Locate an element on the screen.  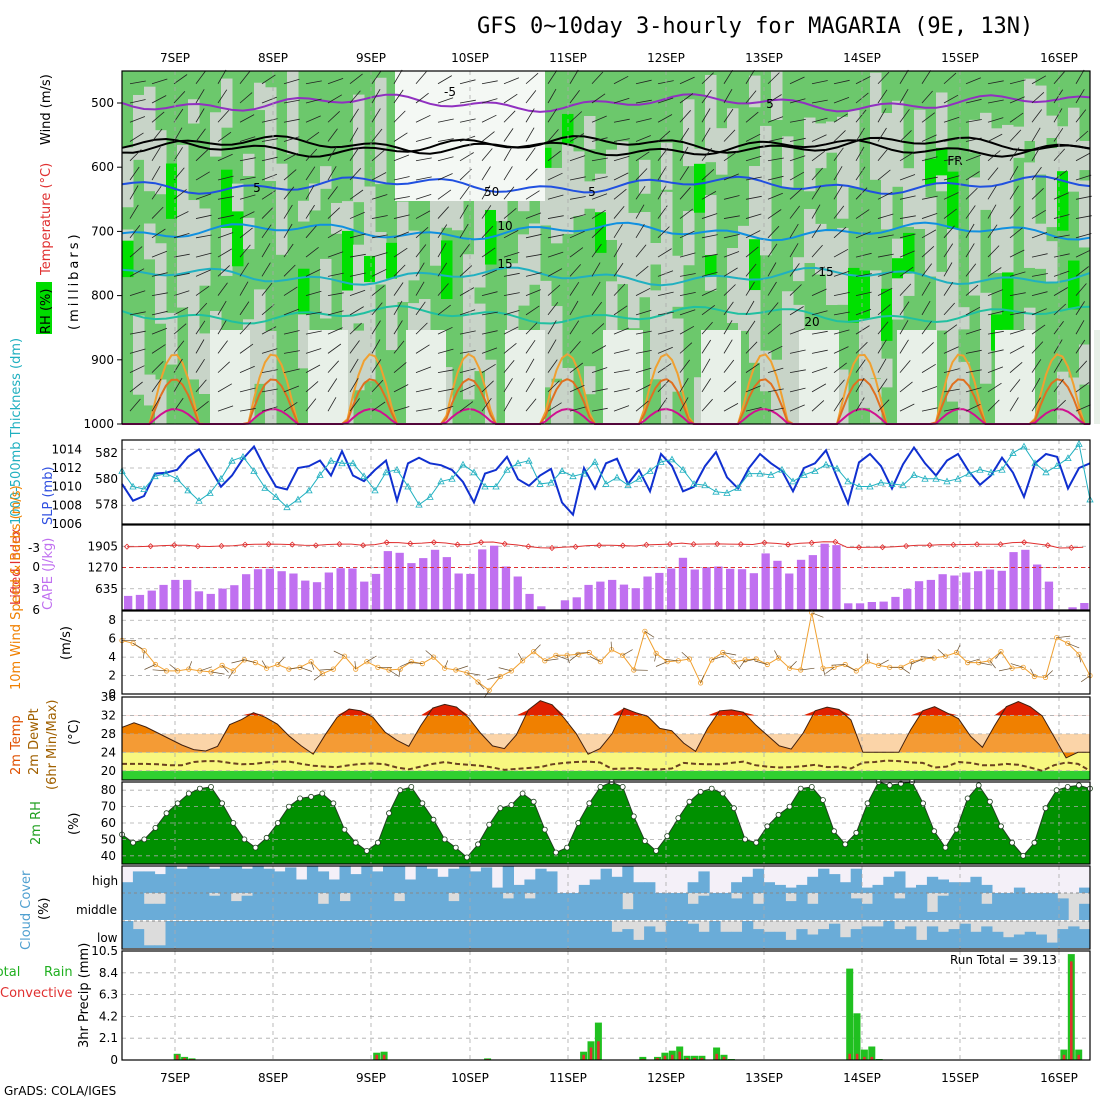
lifted-index-point is located at coordinates (339, 544).